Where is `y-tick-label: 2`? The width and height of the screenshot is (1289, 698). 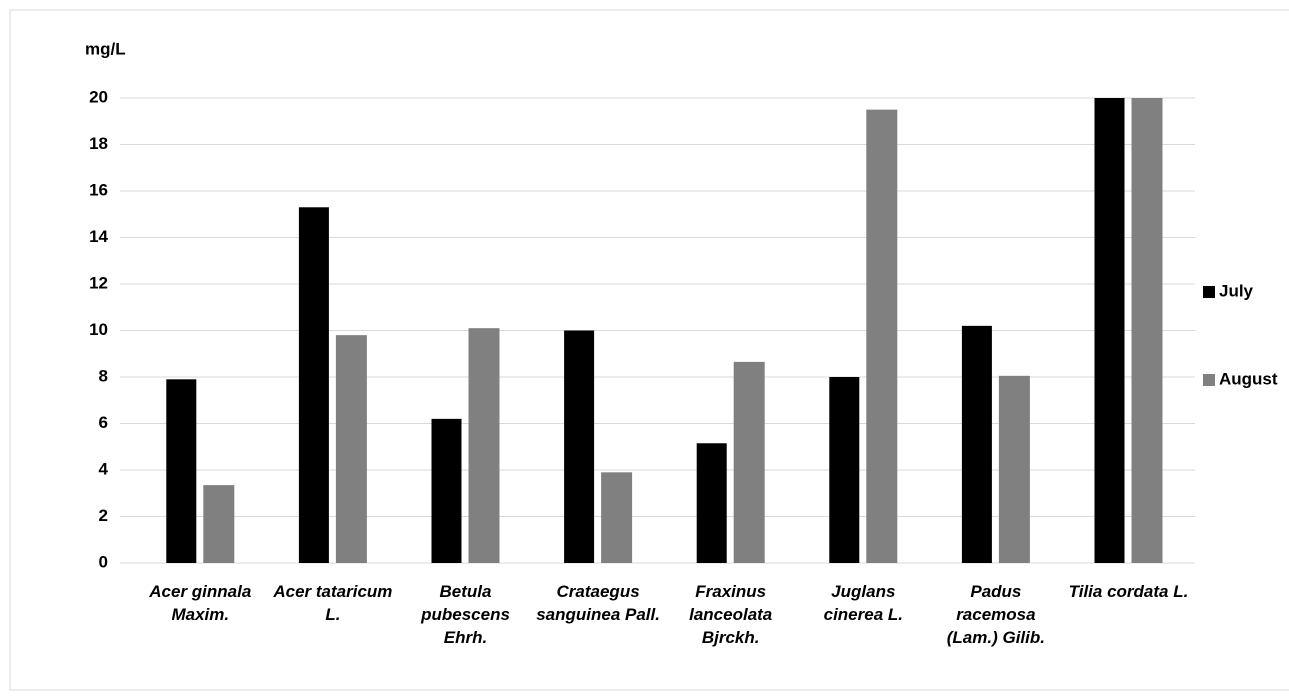
y-tick-label: 2 is located at coordinates (103, 515).